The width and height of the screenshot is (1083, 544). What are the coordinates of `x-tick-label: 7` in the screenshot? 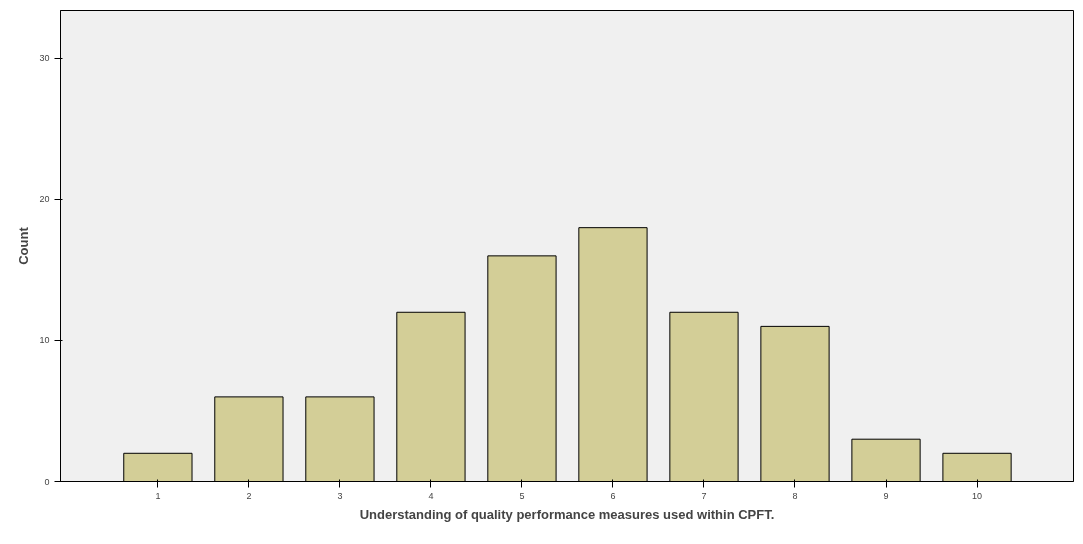 It's located at (704, 495).